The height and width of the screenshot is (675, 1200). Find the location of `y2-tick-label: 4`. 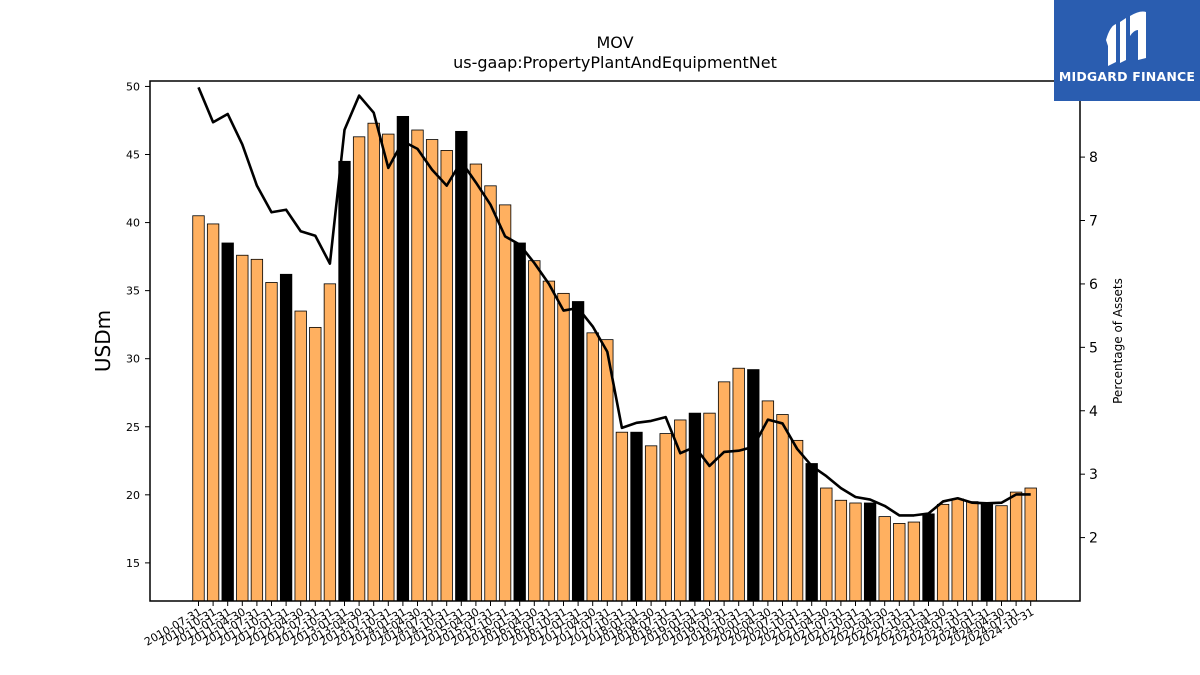

y2-tick-label: 4 is located at coordinates (1093, 412).